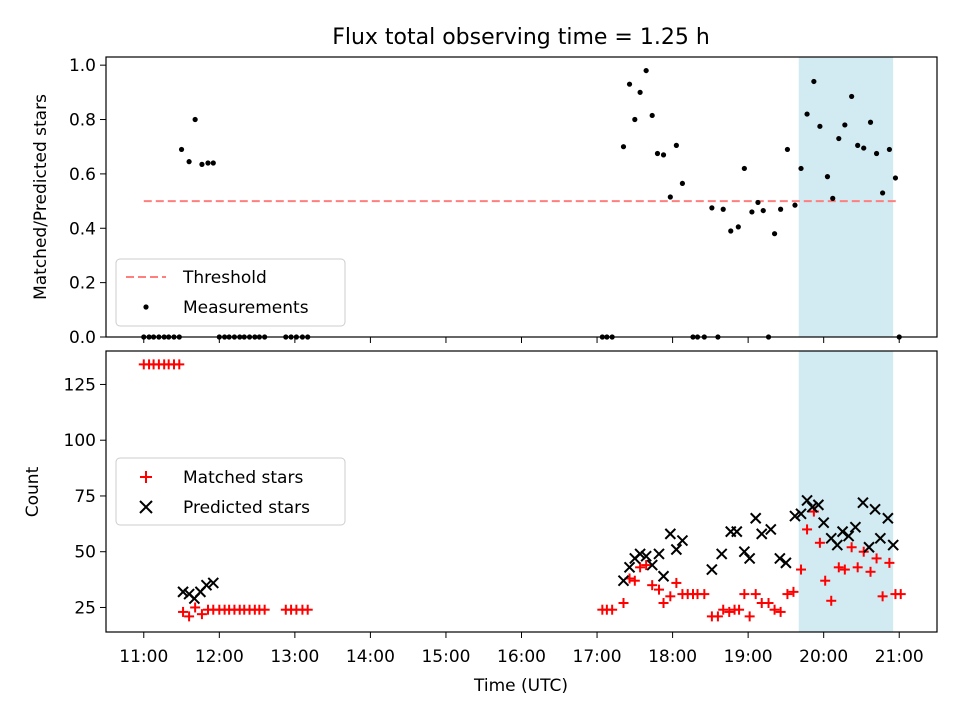  What do you see at coordinates (748, 657) in the screenshot?
I see `x-tick-label: 19:00` at bounding box center [748, 657].